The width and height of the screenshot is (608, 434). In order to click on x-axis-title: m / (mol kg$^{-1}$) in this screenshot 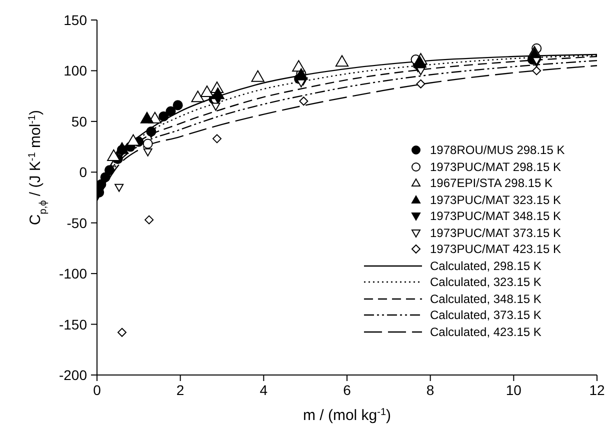, I will do `click(347, 415)`.